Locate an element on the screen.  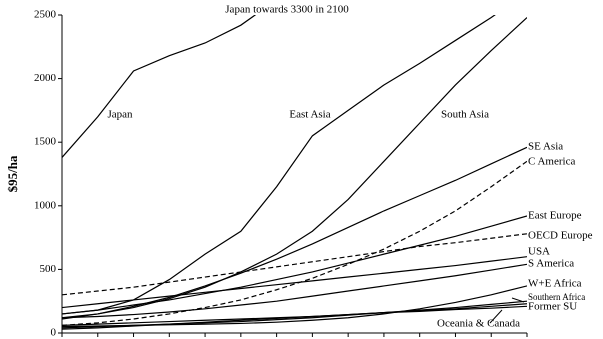
series-label: East Europe is located at coordinates (555, 216).